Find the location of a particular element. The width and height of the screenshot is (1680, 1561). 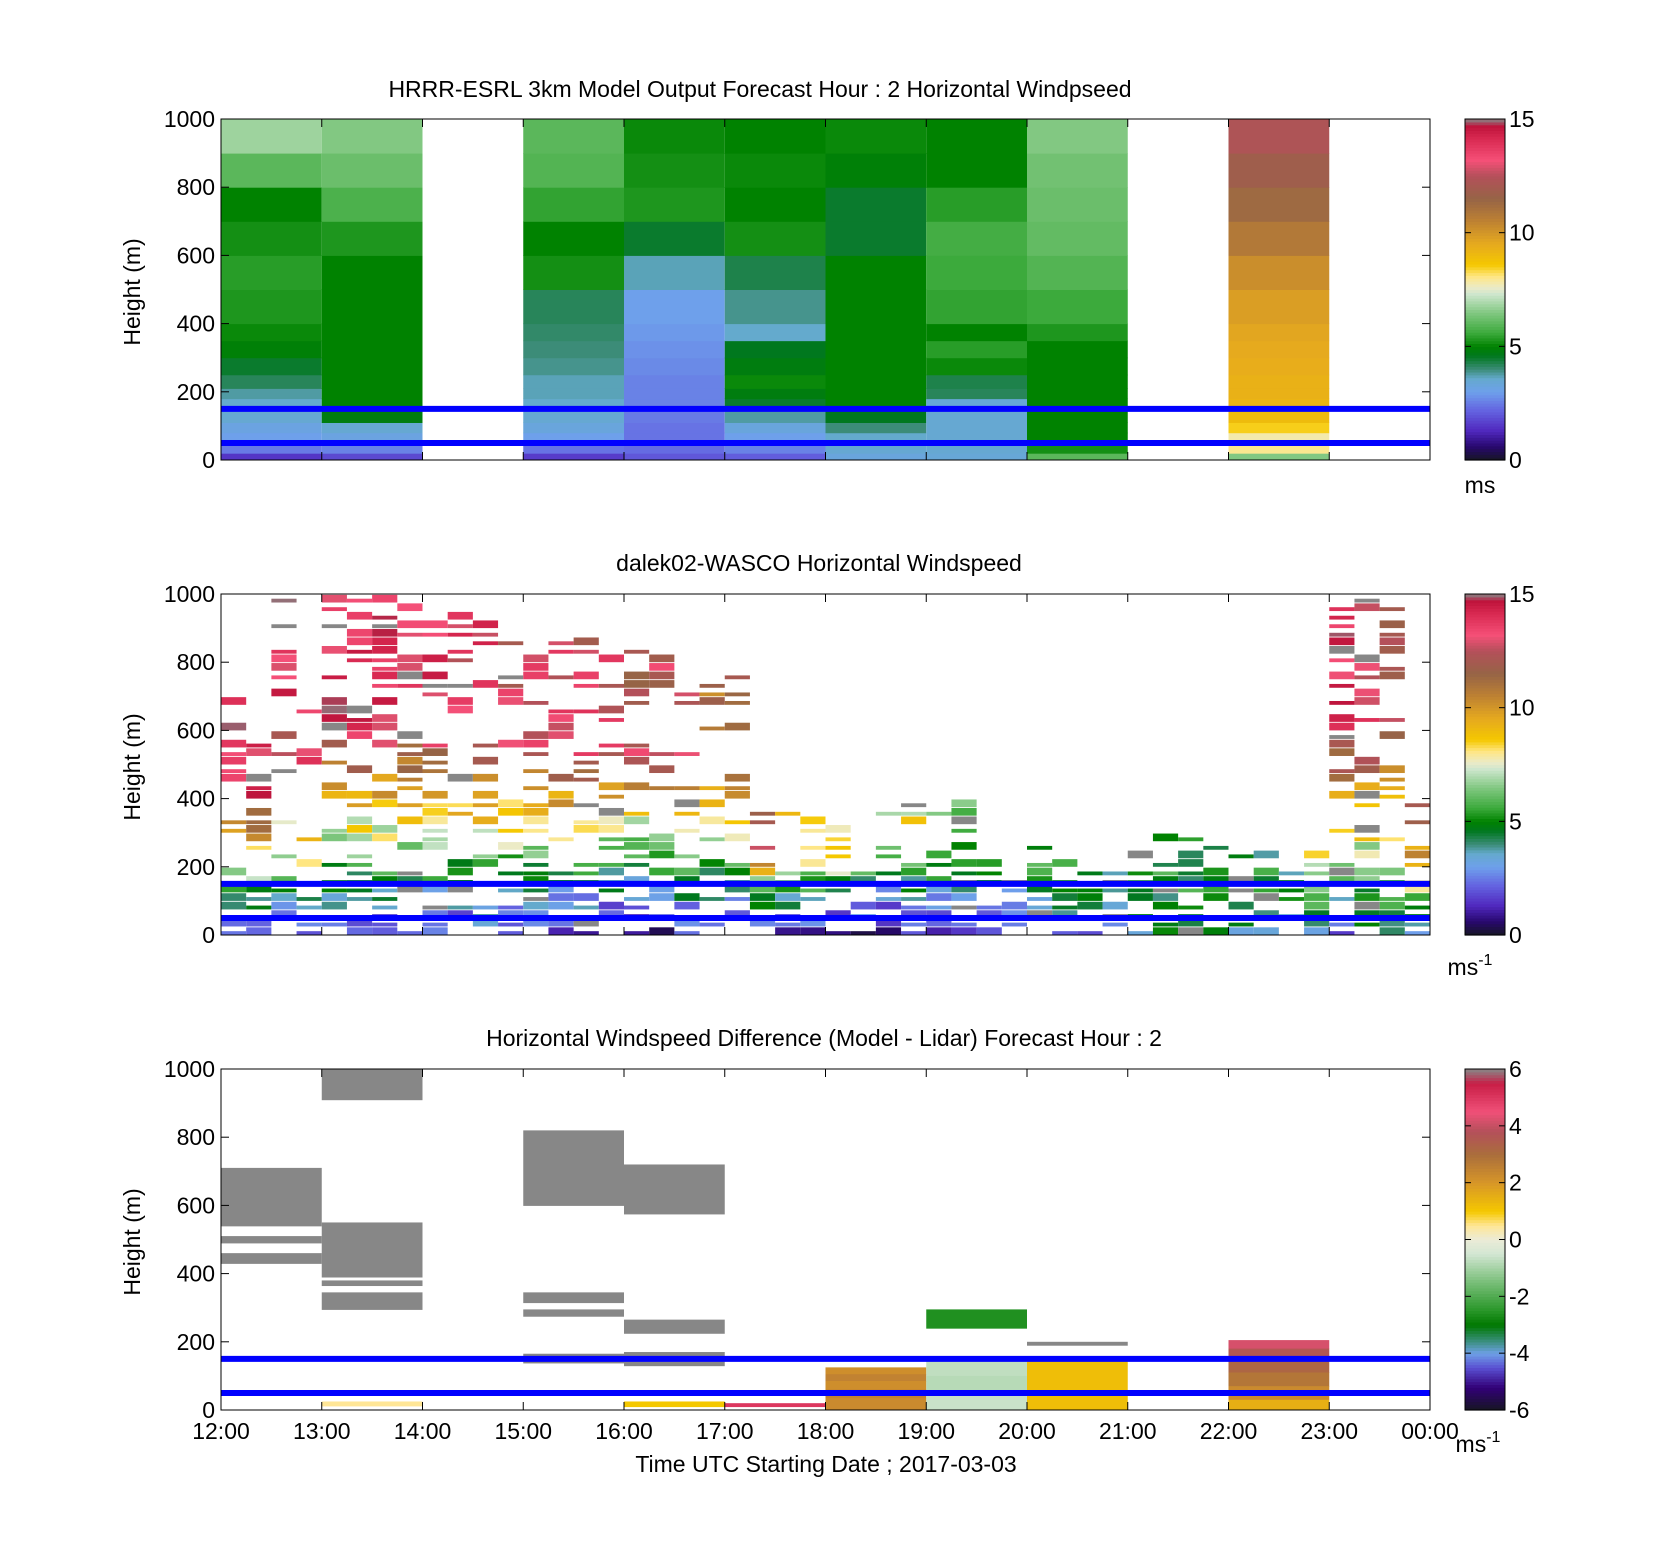

x-tick-label: 12:00 is located at coordinates (221, 1431).